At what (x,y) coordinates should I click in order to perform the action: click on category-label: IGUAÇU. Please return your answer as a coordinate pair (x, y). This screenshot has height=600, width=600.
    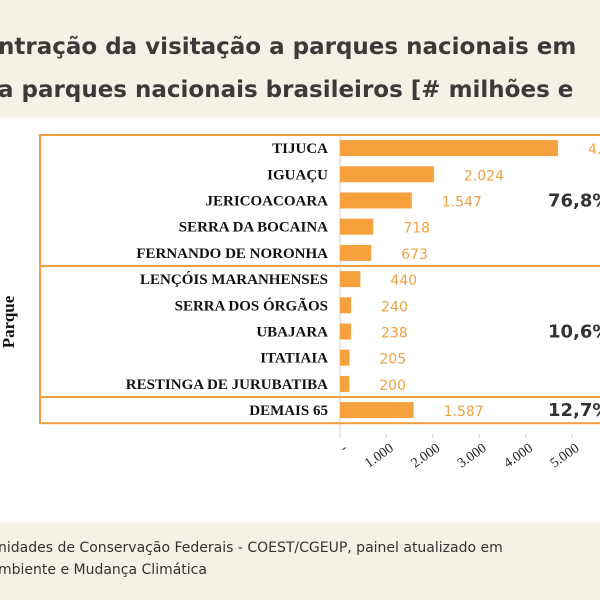
    Looking at the image, I should click on (297, 175).